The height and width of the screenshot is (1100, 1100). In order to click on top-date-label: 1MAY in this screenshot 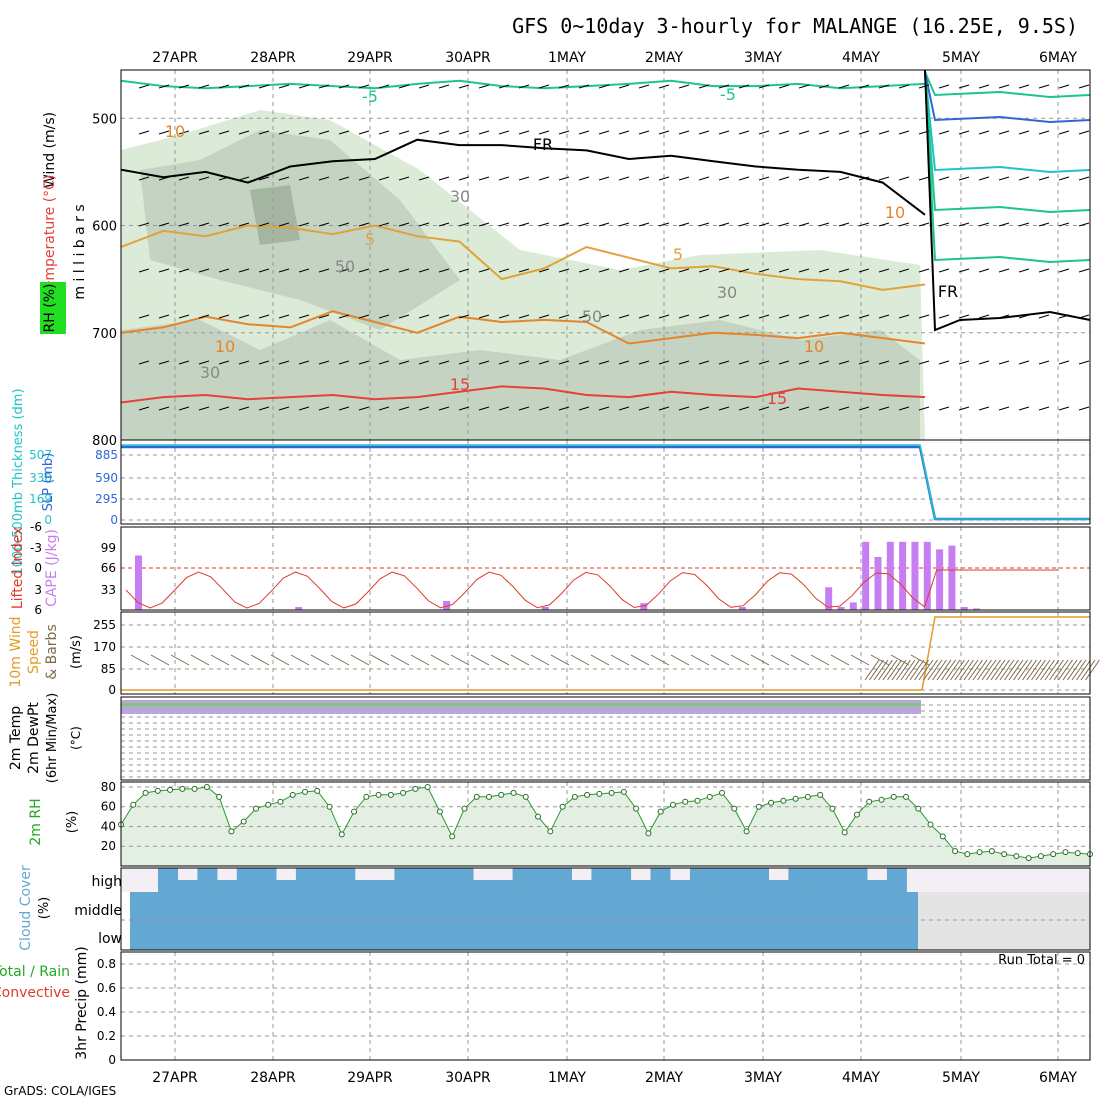, I will do `click(567, 58)`.